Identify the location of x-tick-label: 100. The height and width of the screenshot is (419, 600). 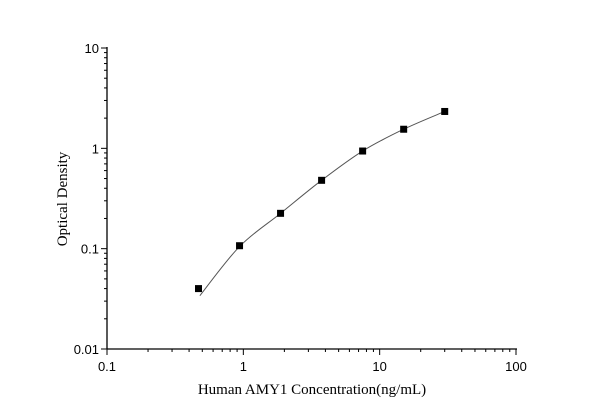
(516, 366).